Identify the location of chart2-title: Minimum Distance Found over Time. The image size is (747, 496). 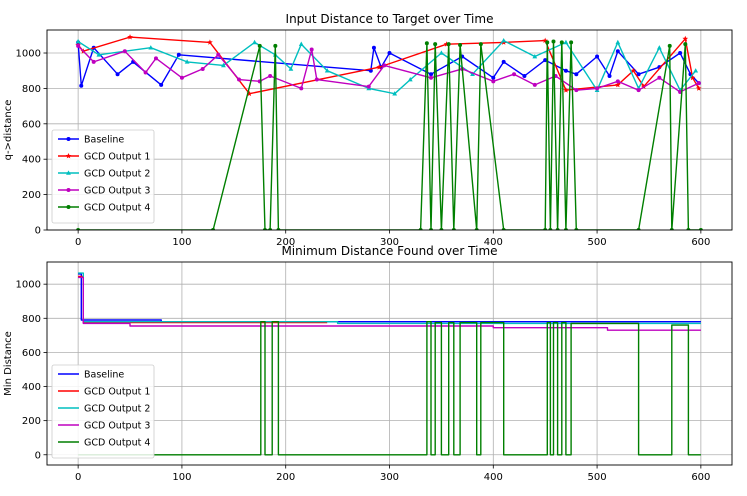
(389, 251).